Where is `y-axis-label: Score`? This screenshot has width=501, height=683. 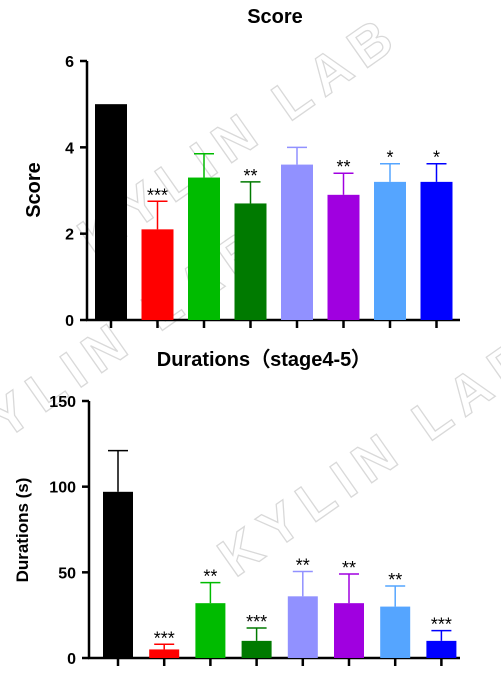
y-axis-label: Score is located at coordinates (34, 190).